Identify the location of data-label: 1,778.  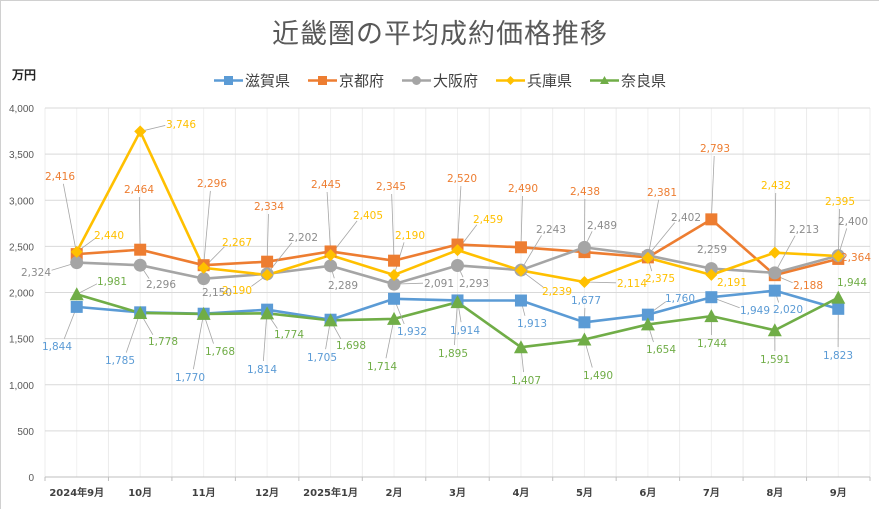
(163, 342).